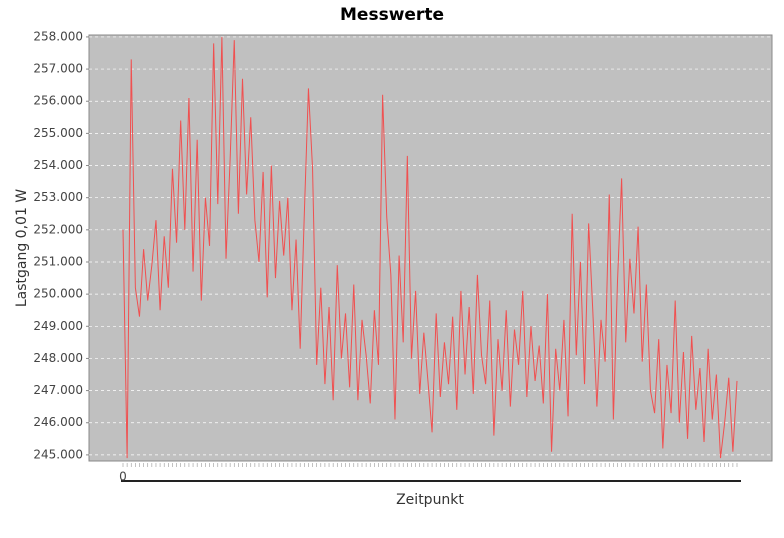 Image resolution: width=784 pixels, height=538 pixels. Describe the element at coordinates (58, 422) in the screenshot. I see `y-tick-label: 246.000` at that location.